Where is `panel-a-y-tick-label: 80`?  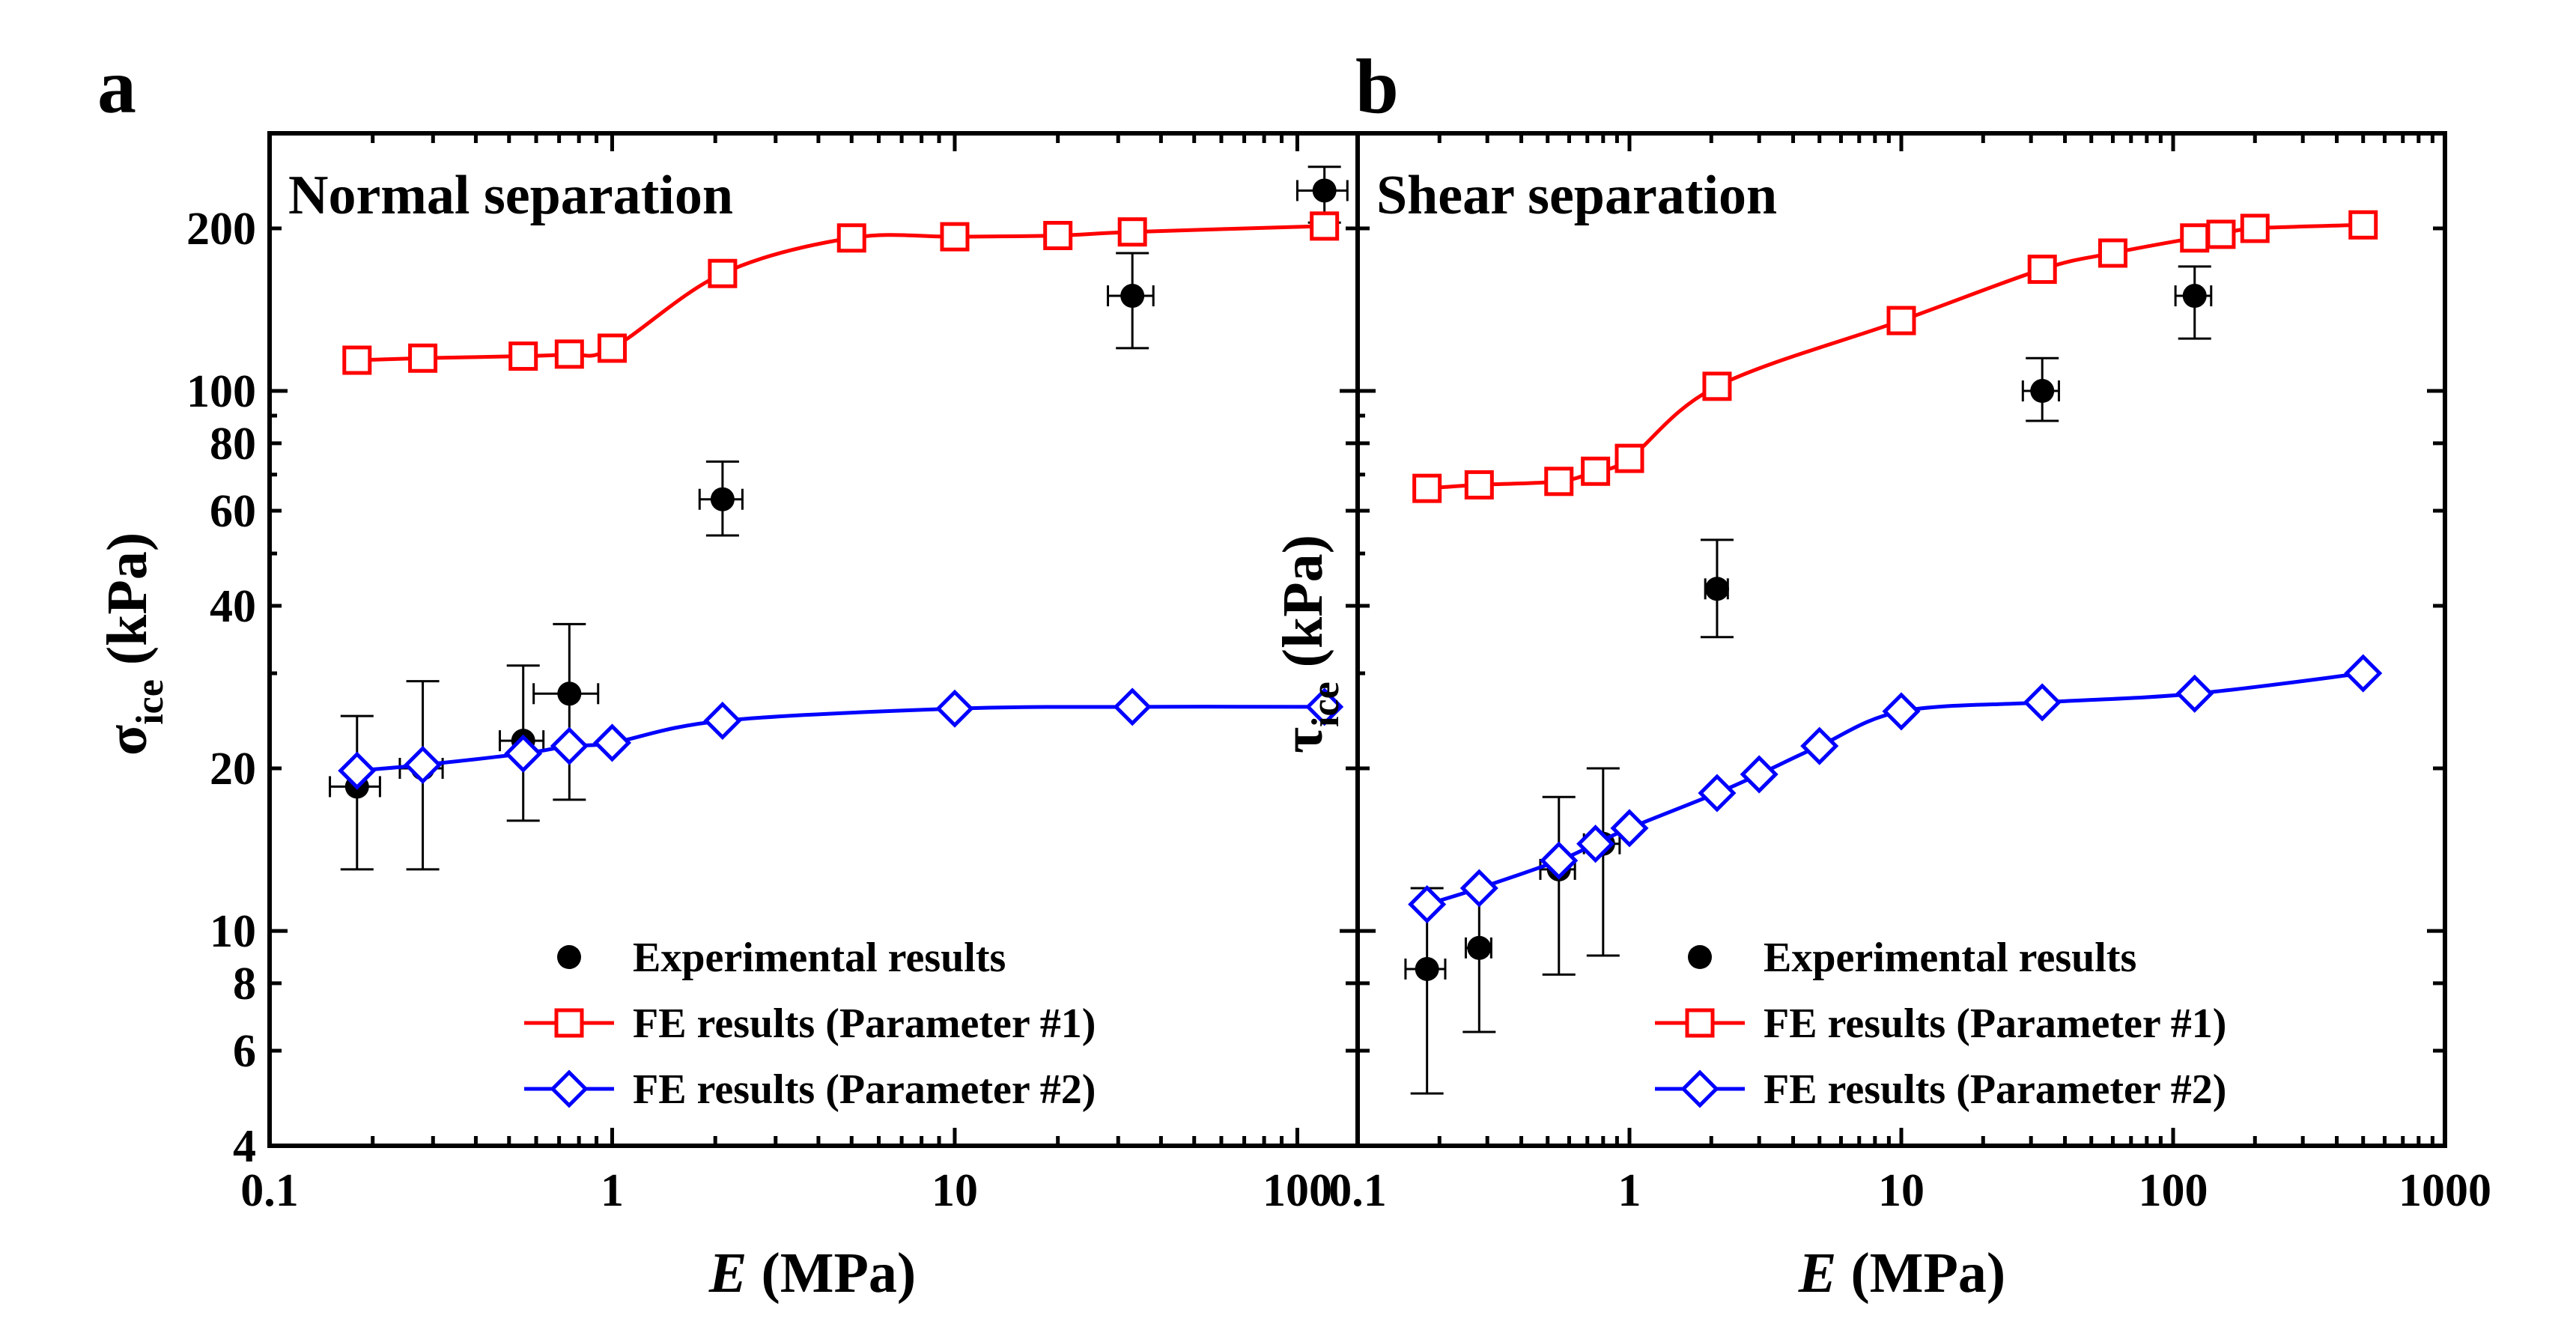 panel-a-y-tick-label: 80 is located at coordinates (233, 444).